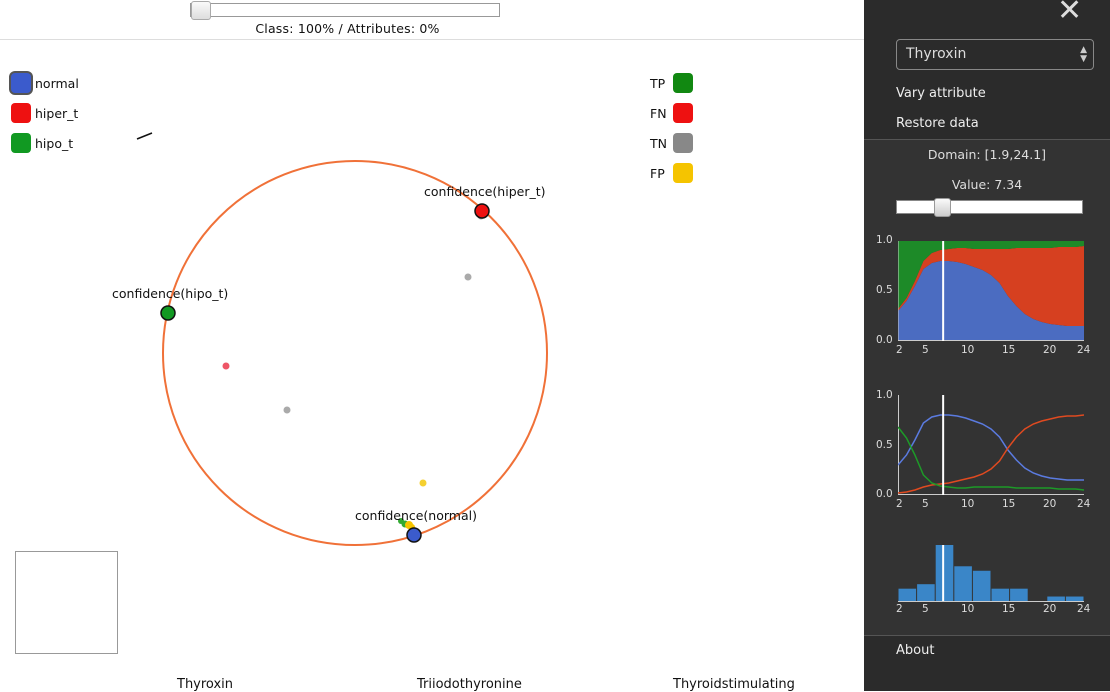 The image size is (1110, 692). Describe the element at coordinates (658, 113) in the screenshot. I see `legend-label: FN` at that location.